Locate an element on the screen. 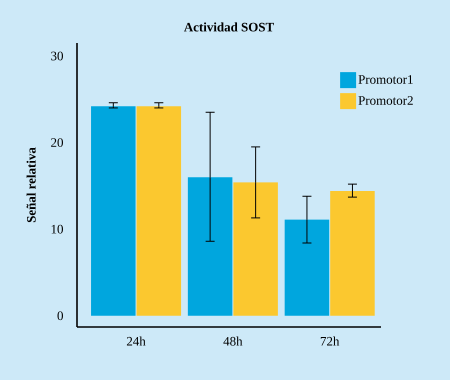 The height and width of the screenshot is (380, 450). x-tick-label: 48h is located at coordinates (232, 341).